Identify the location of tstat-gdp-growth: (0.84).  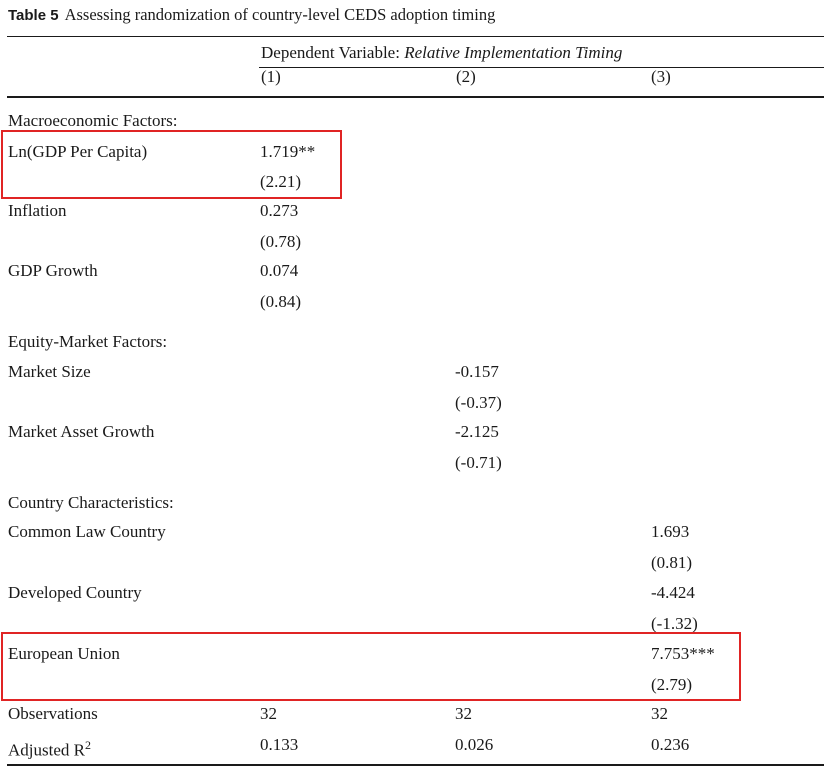
(281, 301).